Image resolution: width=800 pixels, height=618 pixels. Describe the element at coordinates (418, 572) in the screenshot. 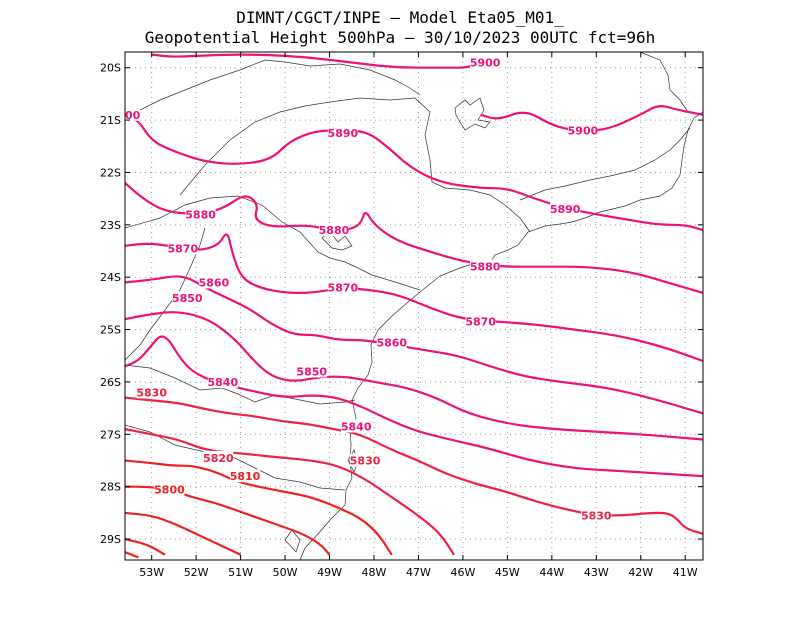

I see `x-tick-label: 47W` at that location.